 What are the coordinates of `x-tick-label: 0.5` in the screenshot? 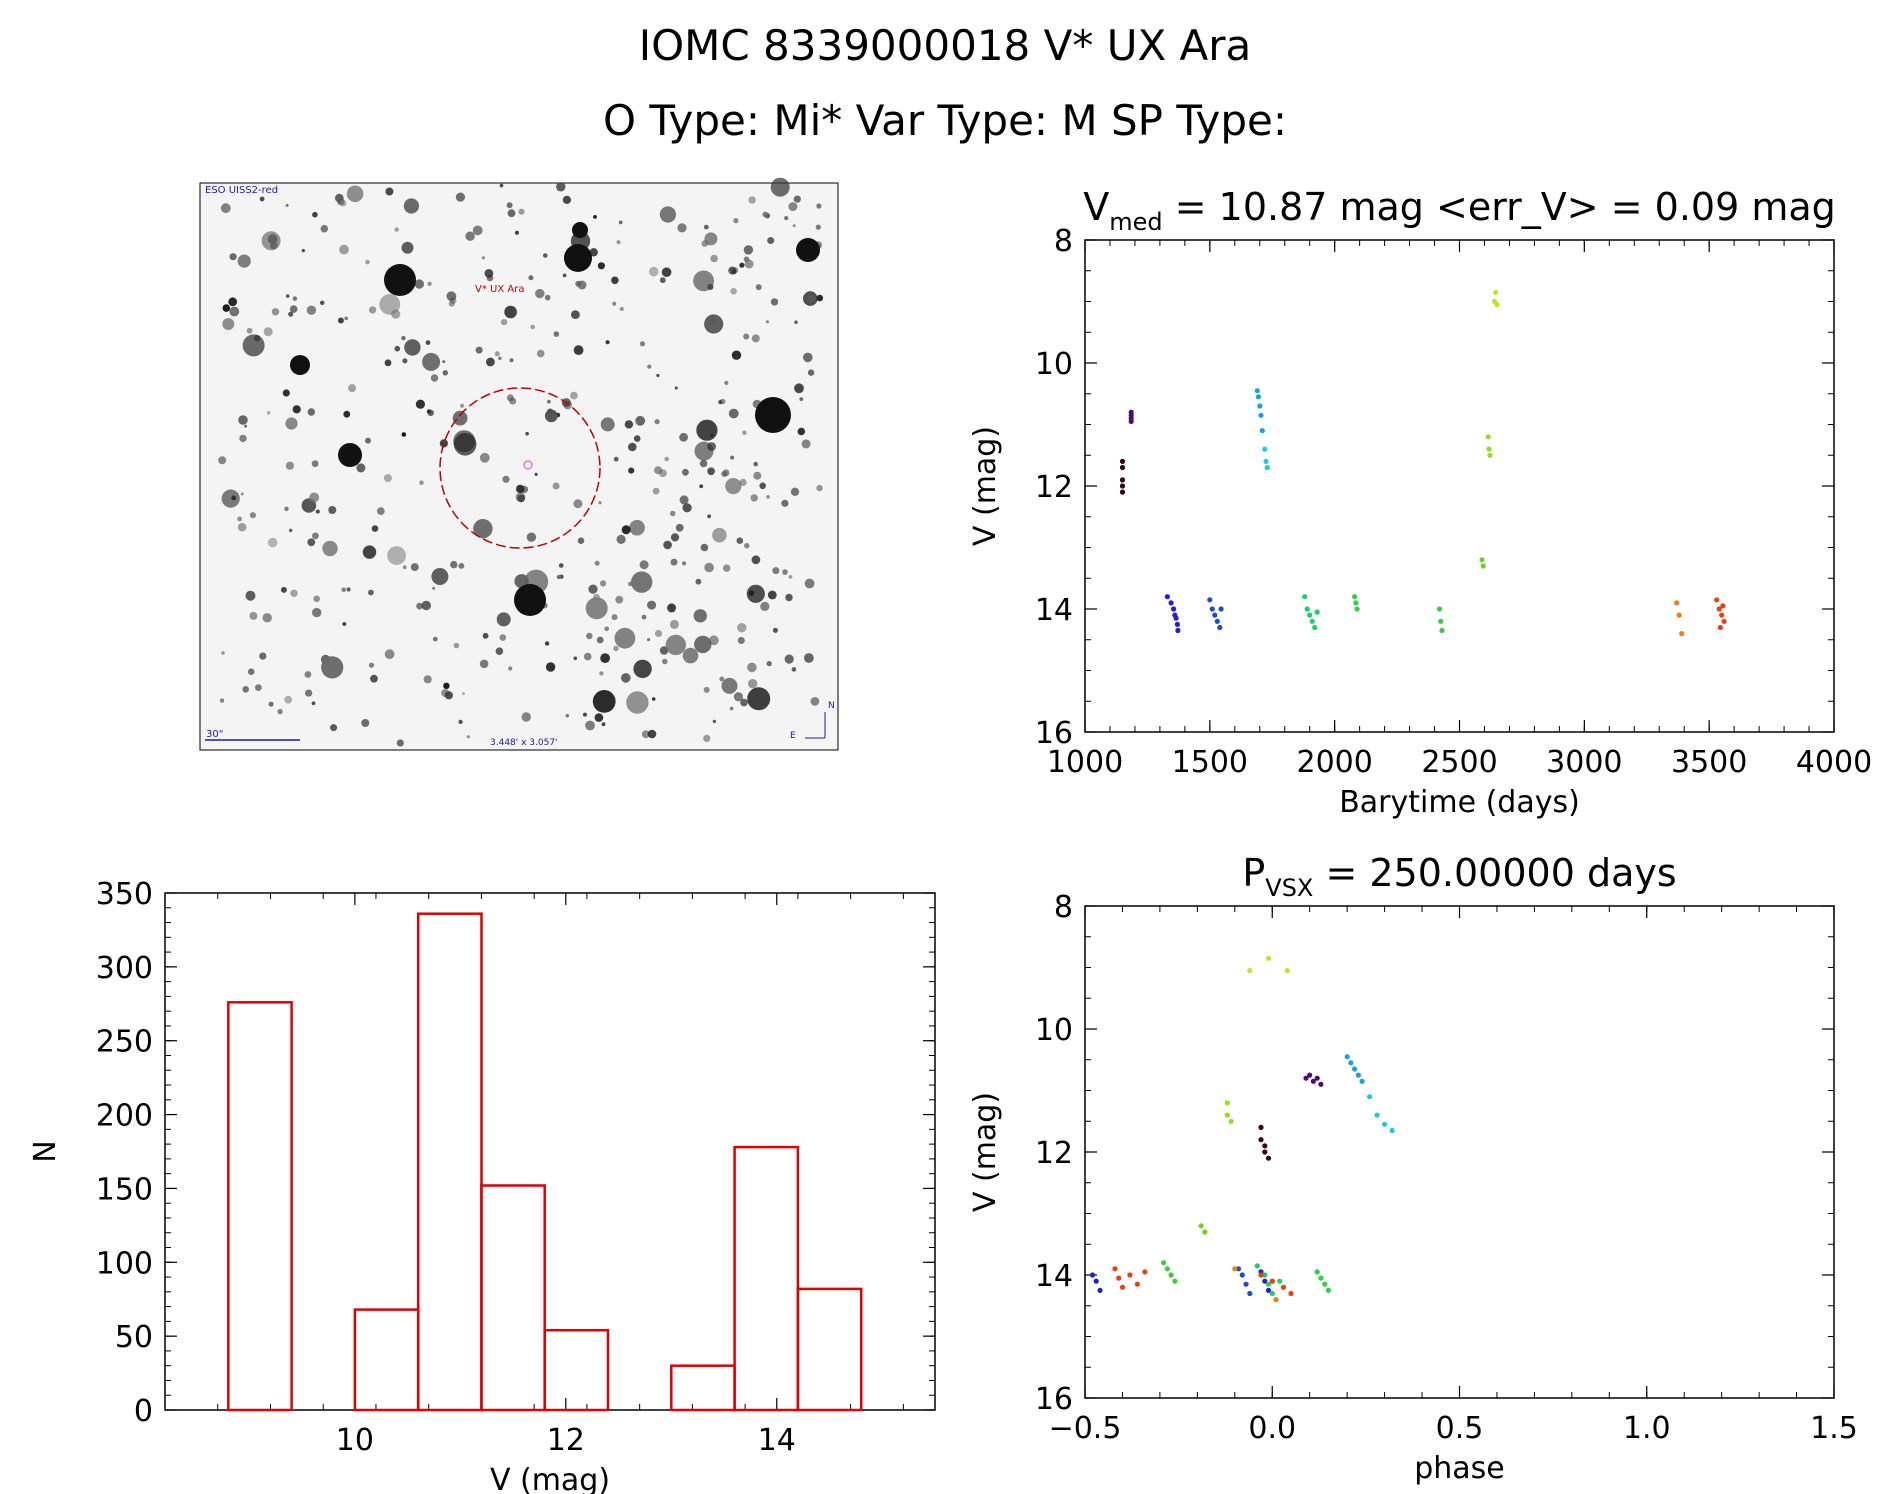 It's located at (1460, 1428).